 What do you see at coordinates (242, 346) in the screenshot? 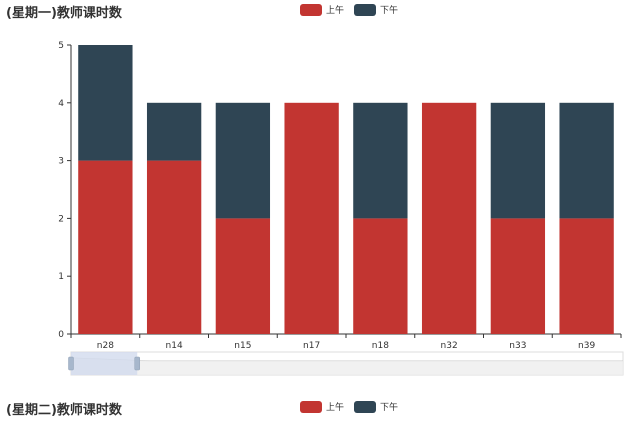
I see `x-tick-label: n15` at bounding box center [242, 346].